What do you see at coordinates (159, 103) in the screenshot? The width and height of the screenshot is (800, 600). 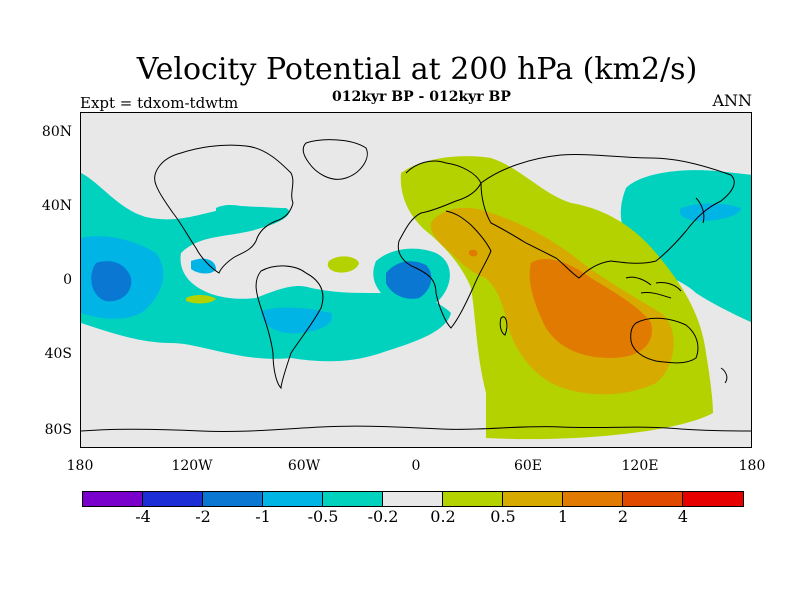 I see `experiment-label: Expt = tdxom-tdwtm` at bounding box center [159, 103].